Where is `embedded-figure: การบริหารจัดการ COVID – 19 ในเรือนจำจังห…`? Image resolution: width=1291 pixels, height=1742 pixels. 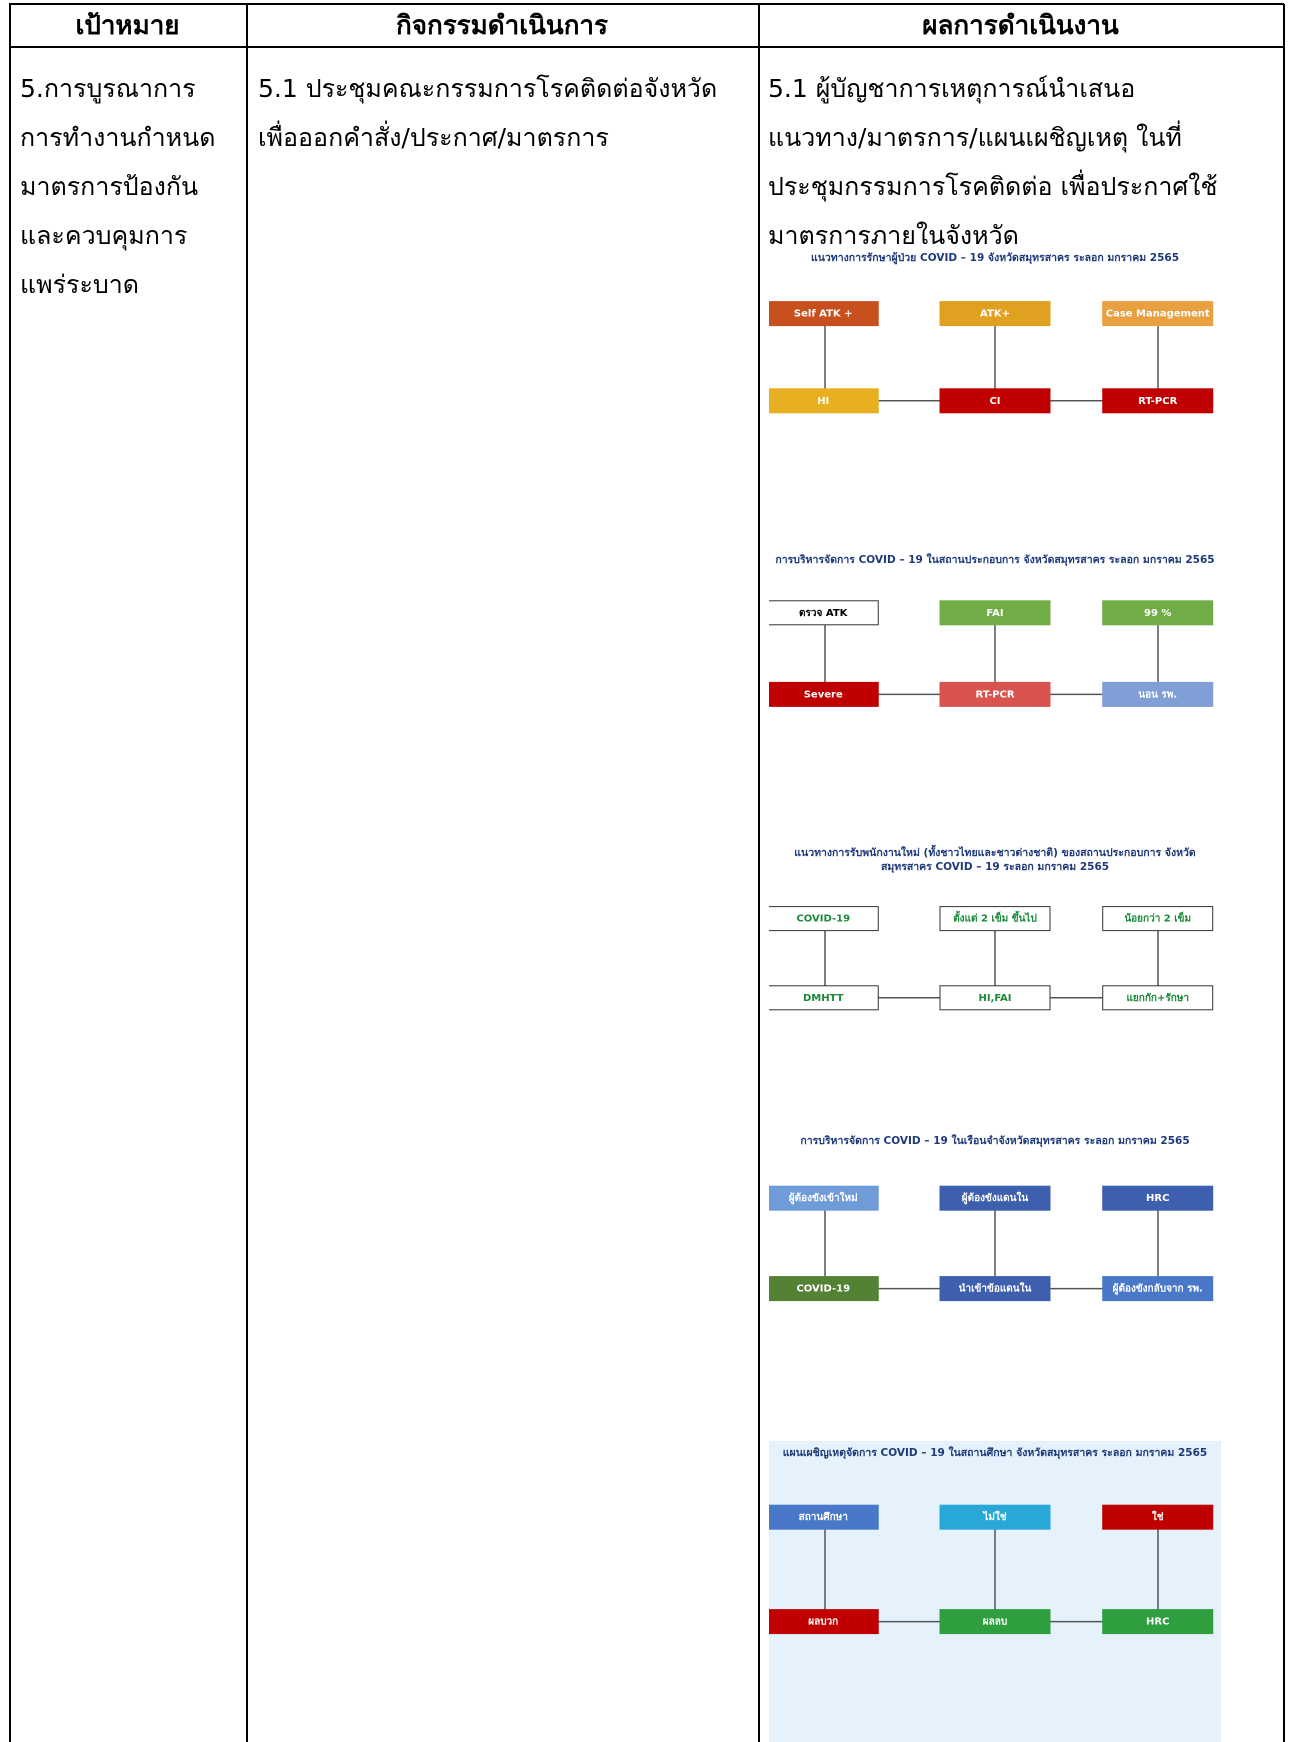
embedded-figure: การบริหารจัดการ COVID – 19 ในเรือนจำจังห… is located at coordinates (995, 1262).